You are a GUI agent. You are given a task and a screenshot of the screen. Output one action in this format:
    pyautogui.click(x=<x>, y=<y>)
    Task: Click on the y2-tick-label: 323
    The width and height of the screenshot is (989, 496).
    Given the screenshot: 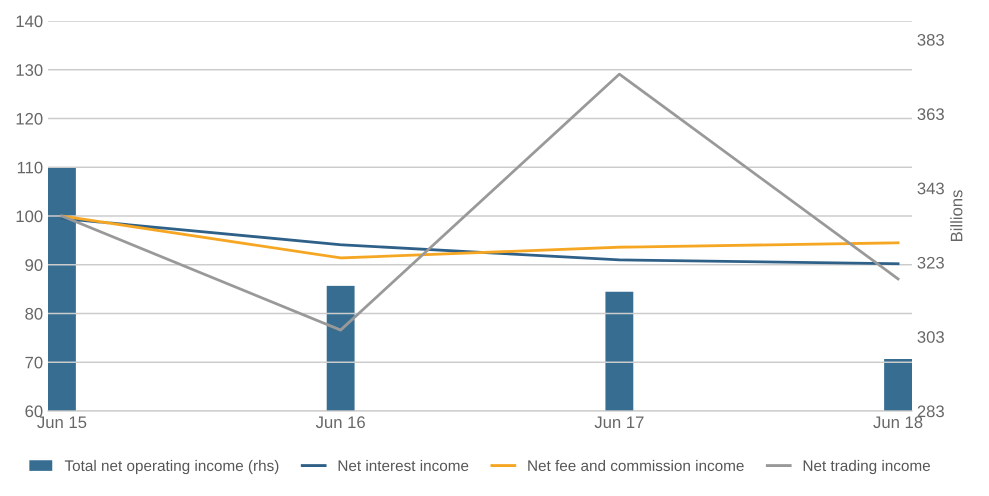 What is the action you would take?
    pyautogui.click(x=930, y=262)
    